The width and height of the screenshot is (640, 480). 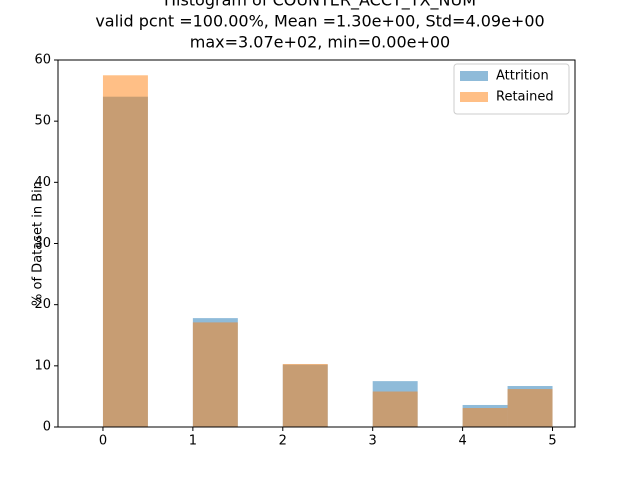 I want to click on y-tick-label: 30, so click(x=42, y=243).